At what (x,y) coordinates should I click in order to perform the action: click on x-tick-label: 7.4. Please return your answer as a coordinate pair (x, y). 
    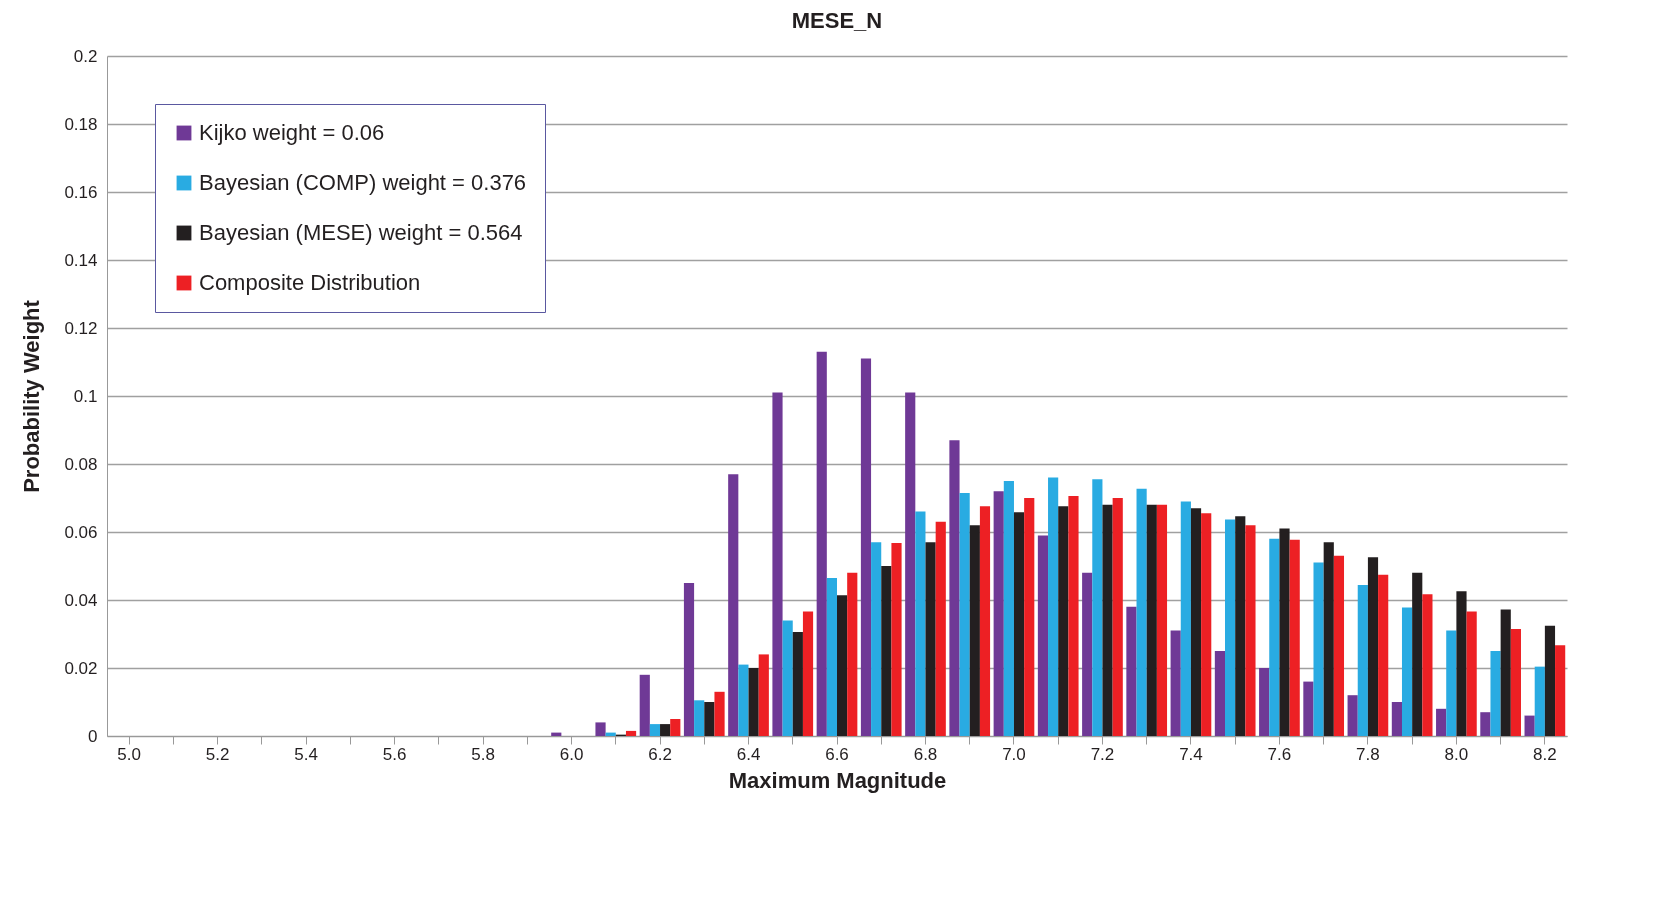
    Looking at the image, I should click on (1191, 754).